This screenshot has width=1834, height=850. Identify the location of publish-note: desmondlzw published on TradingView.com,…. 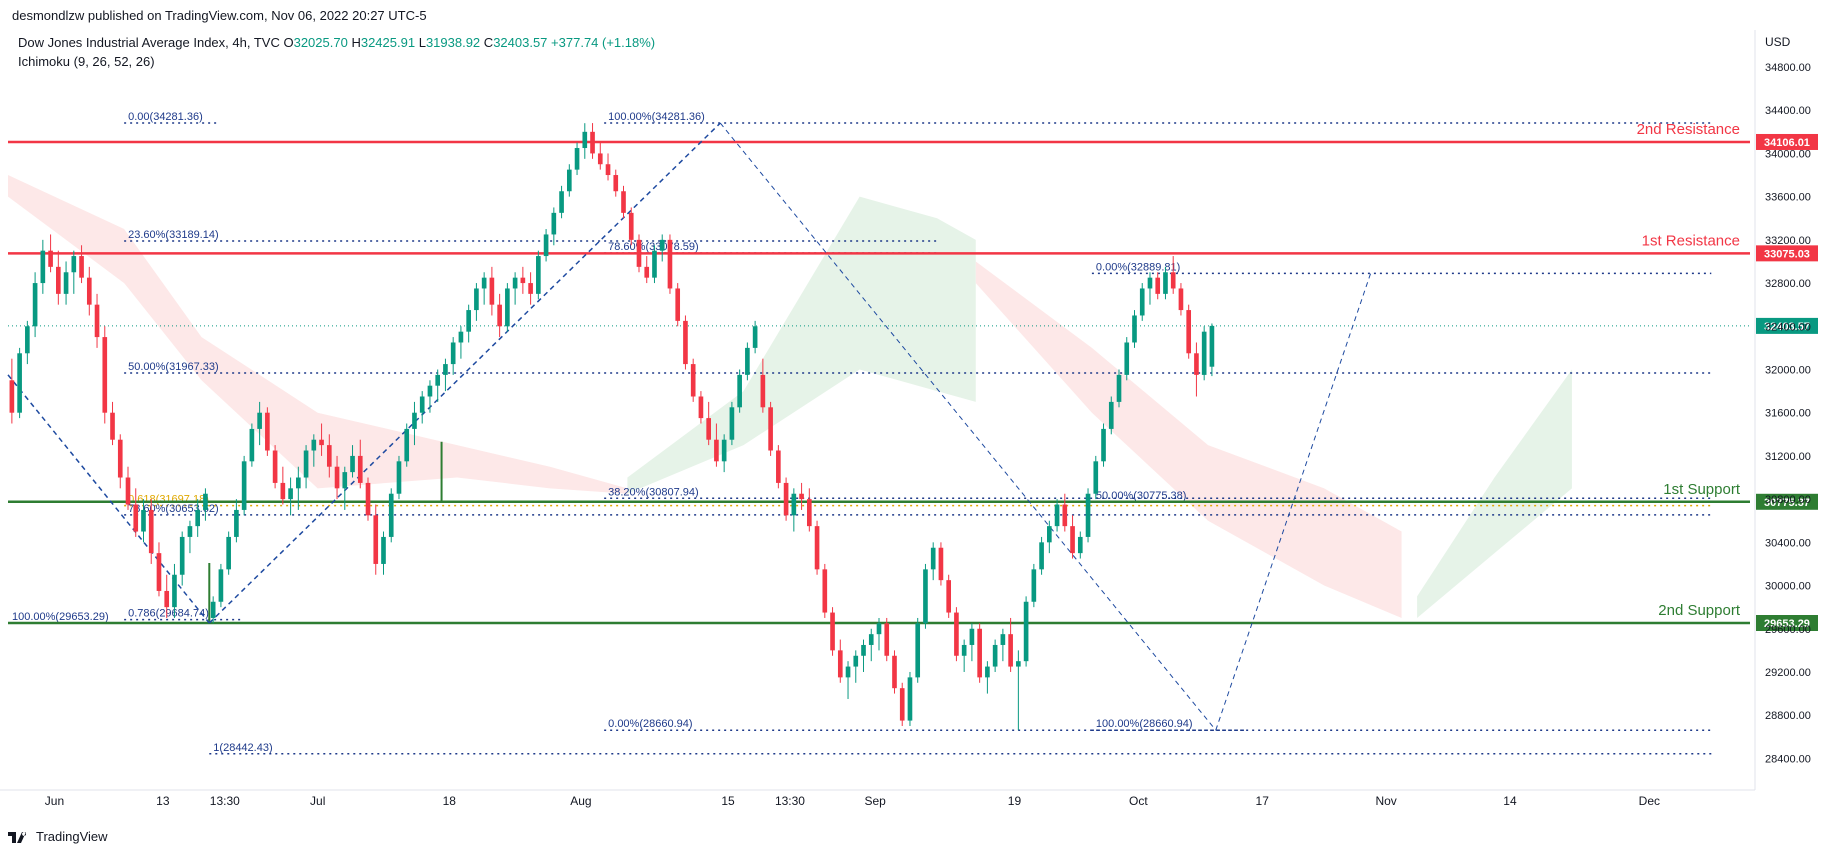
(219, 15).